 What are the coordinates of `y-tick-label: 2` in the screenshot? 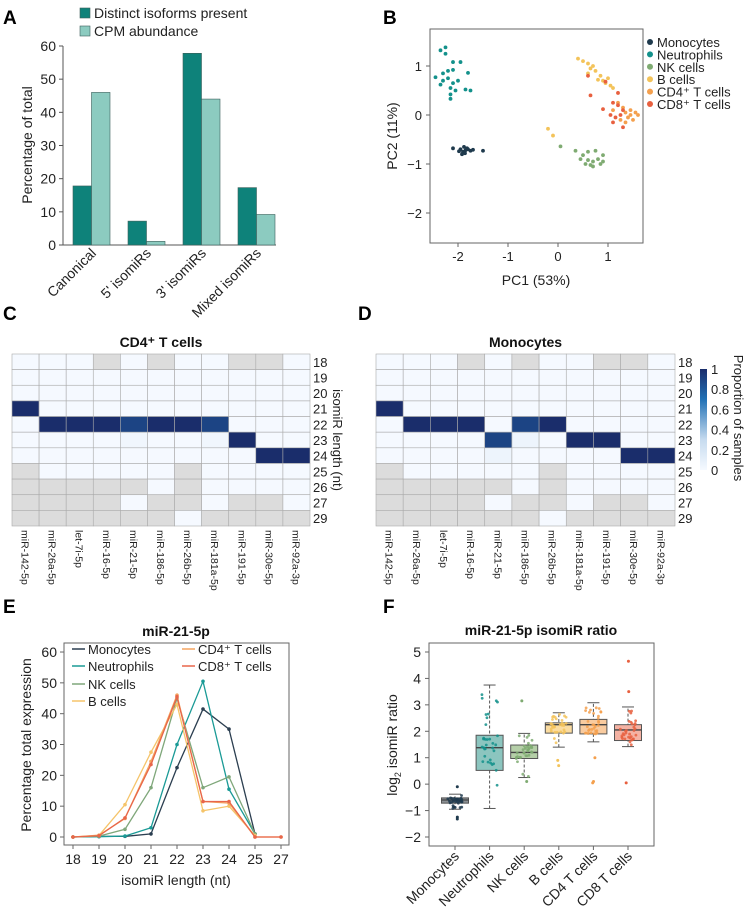 It's located at (417, 731).